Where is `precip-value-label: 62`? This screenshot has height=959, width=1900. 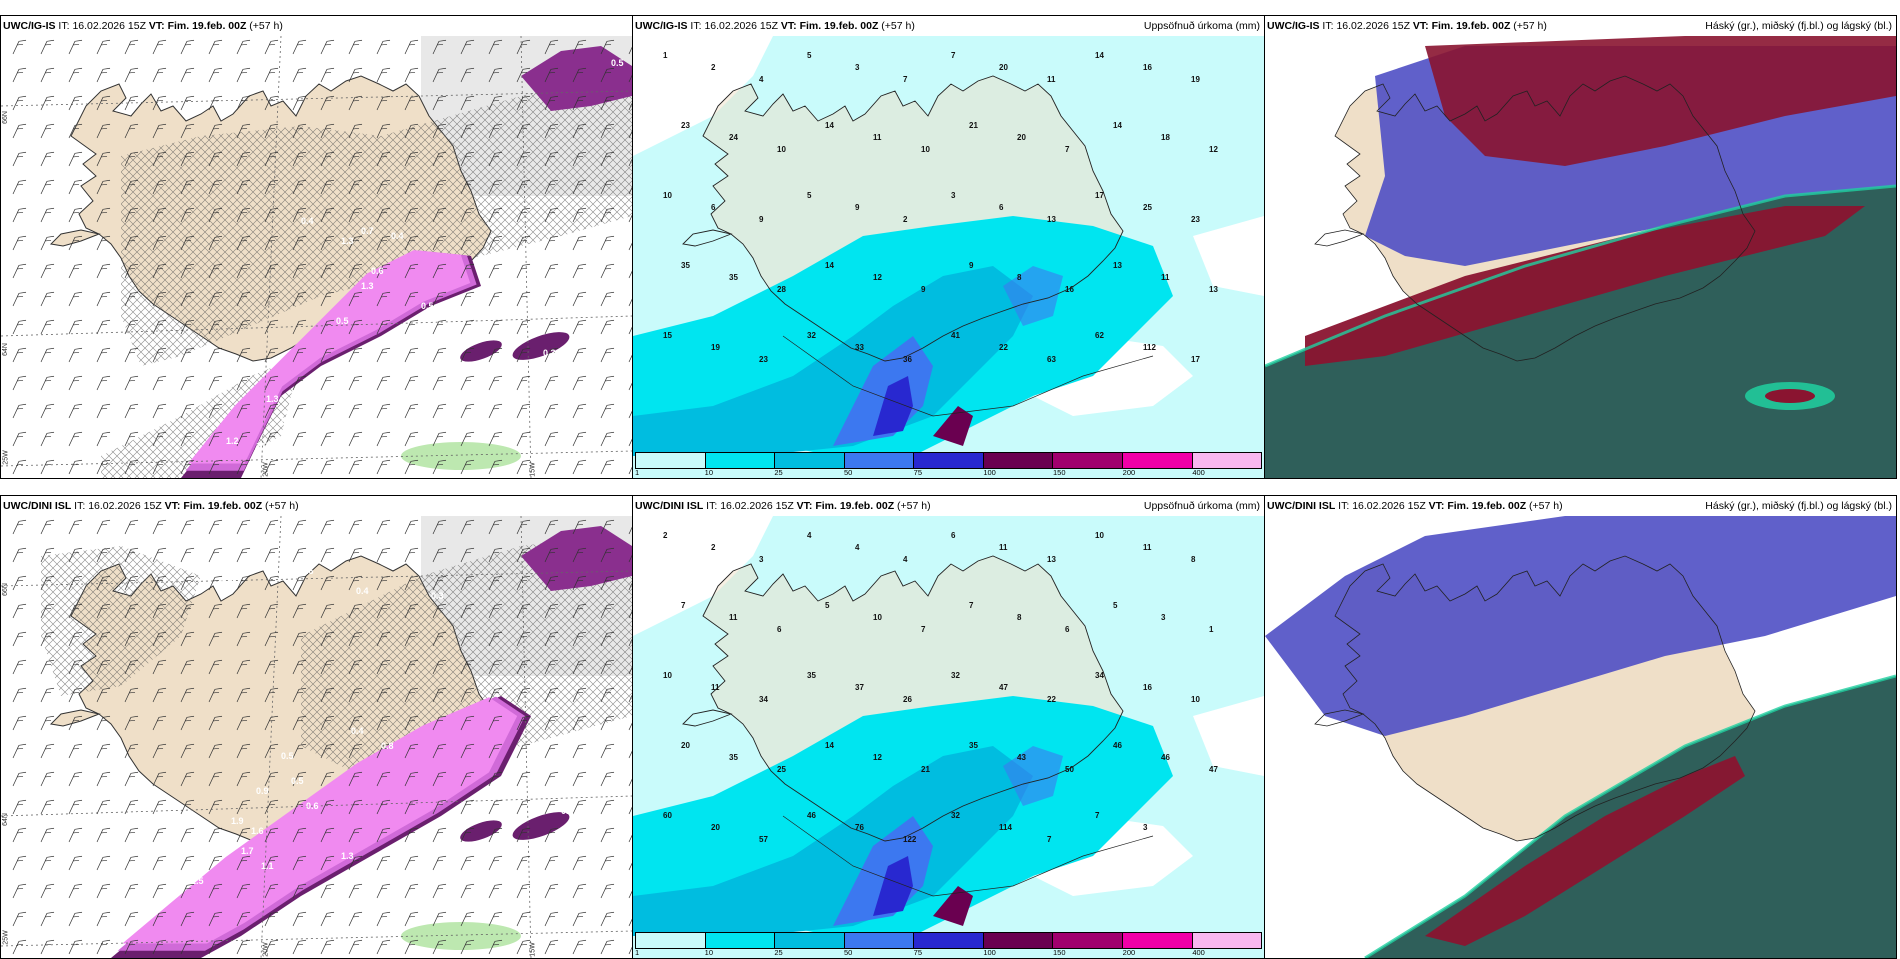 precip-value-label: 62 is located at coordinates (1099, 335).